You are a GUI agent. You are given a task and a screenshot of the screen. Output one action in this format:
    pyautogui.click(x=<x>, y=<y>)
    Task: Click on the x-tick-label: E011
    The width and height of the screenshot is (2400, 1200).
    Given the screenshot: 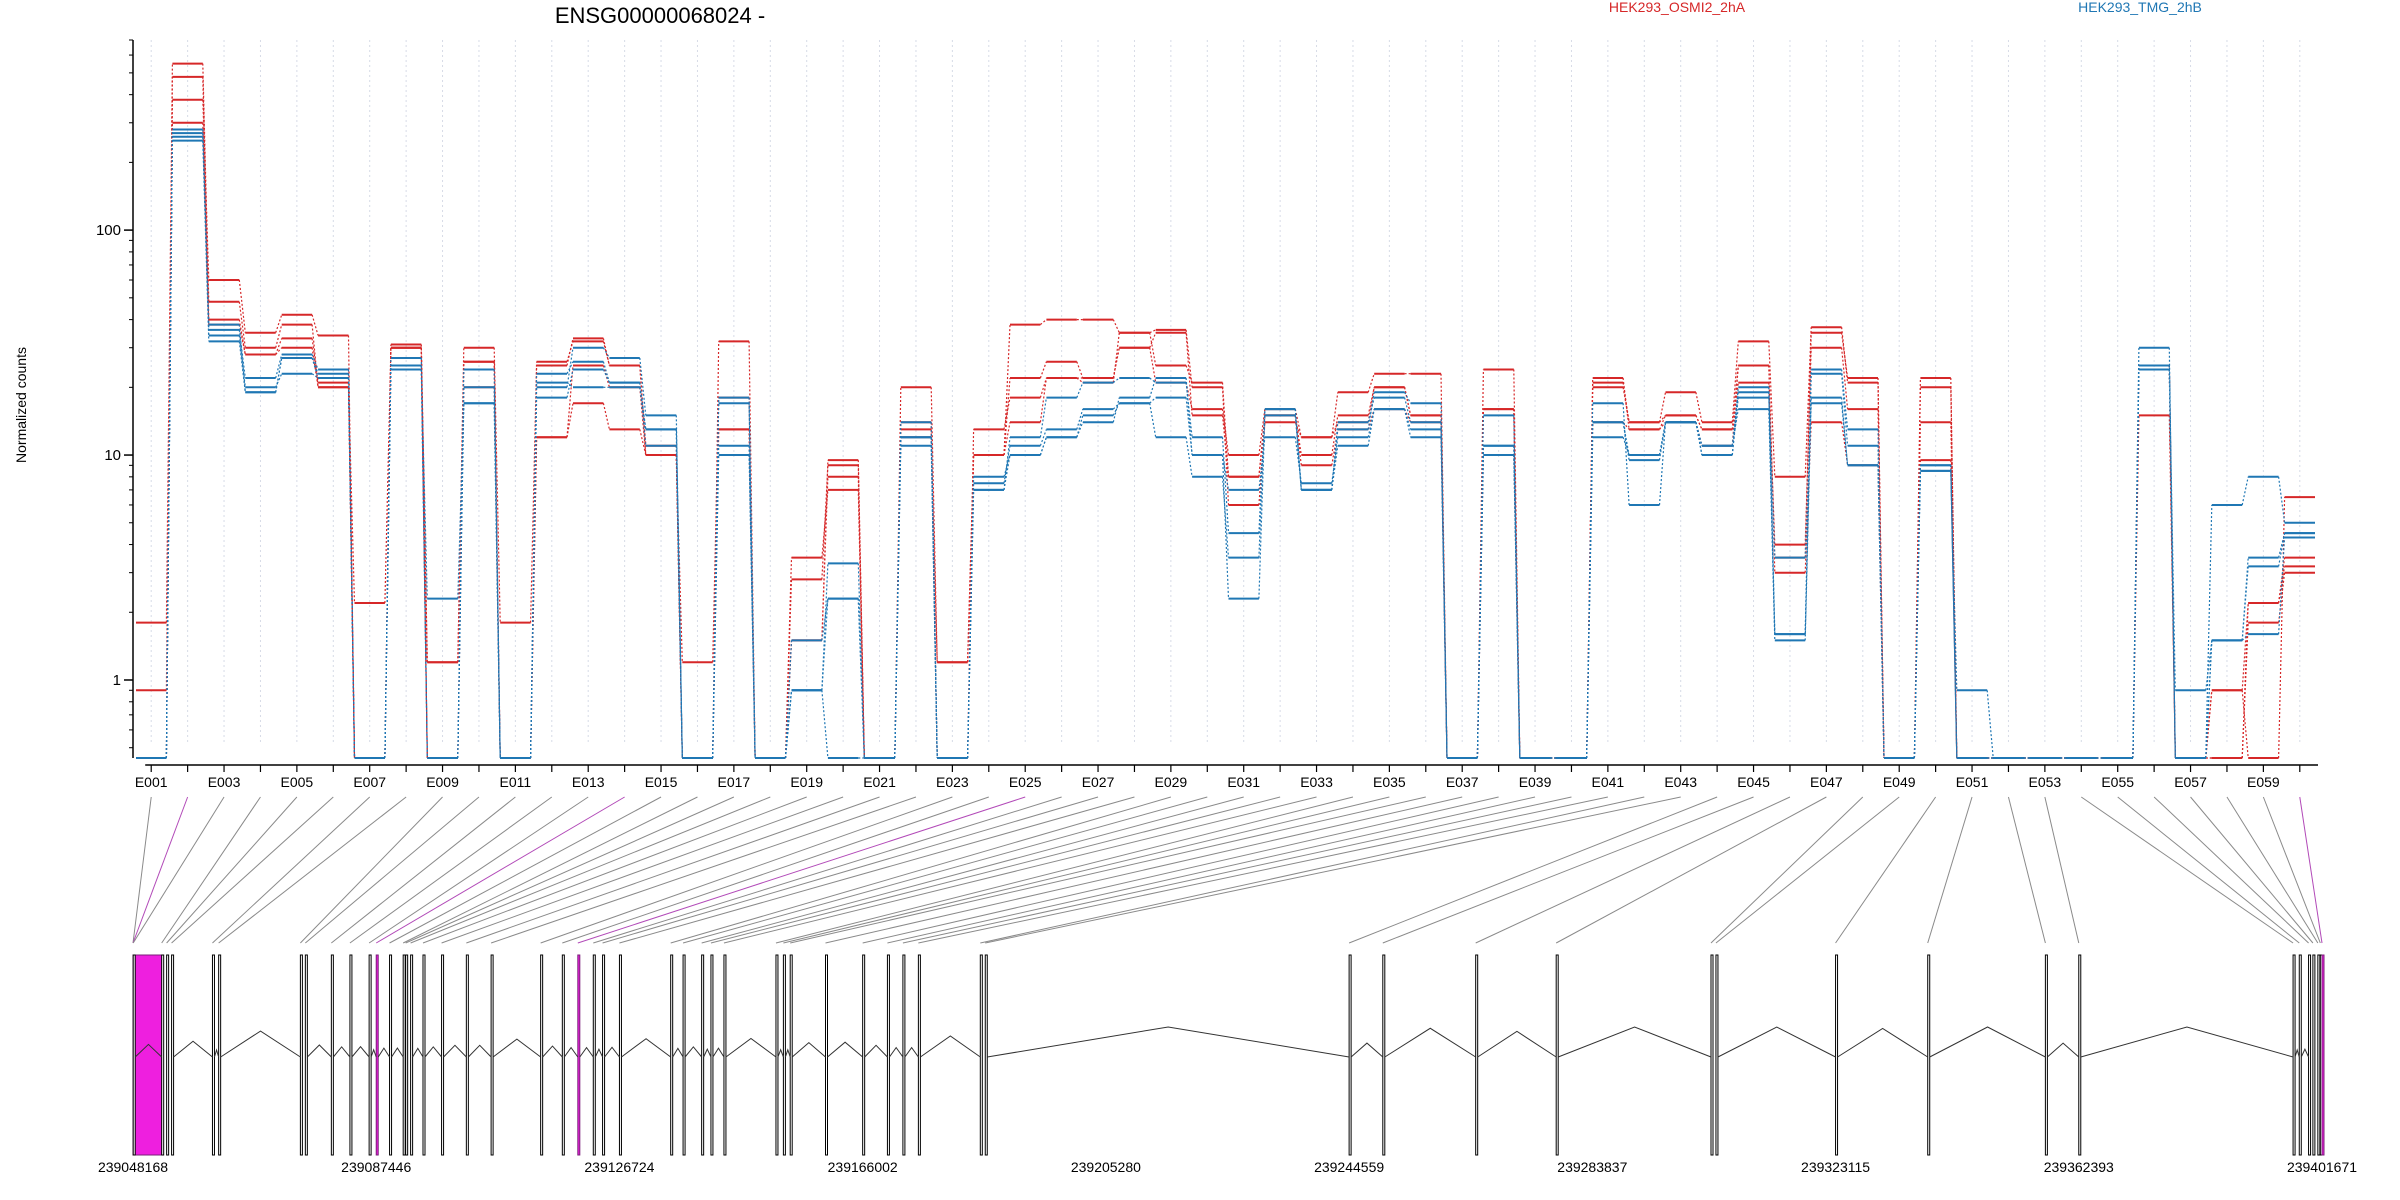 What is the action you would take?
    pyautogui.click(x=516, y=782)
    